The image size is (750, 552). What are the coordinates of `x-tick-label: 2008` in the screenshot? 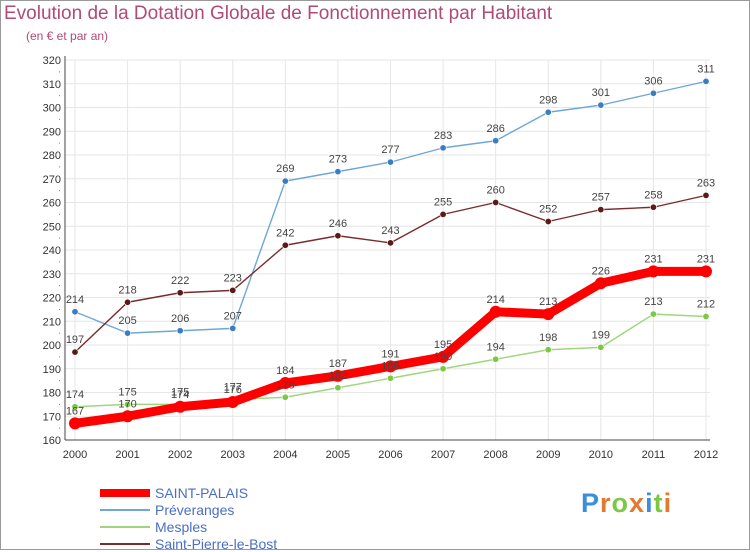 It's located at (495, 455).